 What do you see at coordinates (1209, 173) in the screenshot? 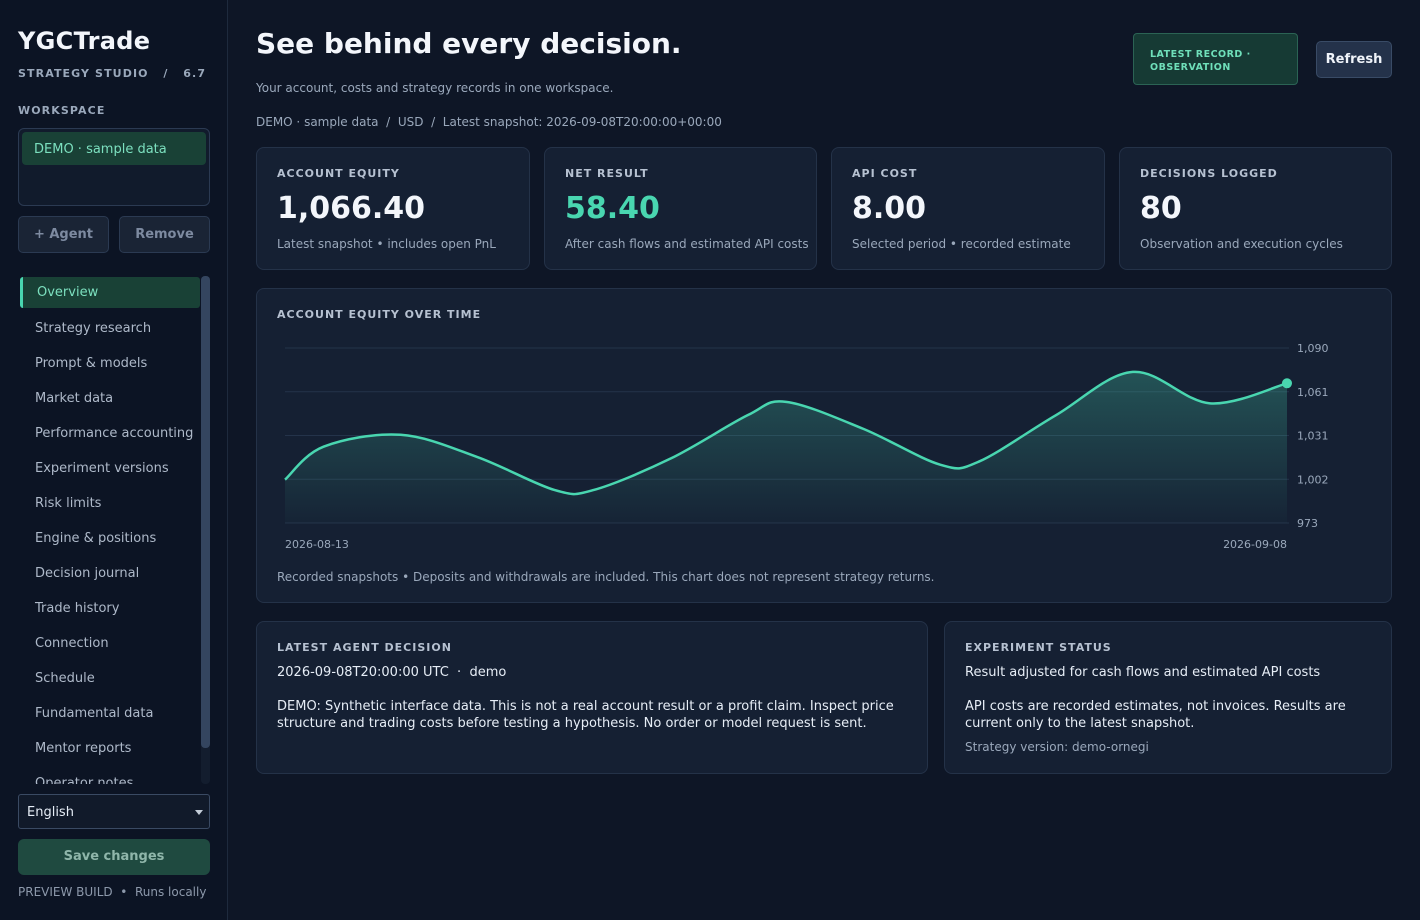
I see `stat-label: DECISIONS LOGGED` at bounding box center [1209, 173].